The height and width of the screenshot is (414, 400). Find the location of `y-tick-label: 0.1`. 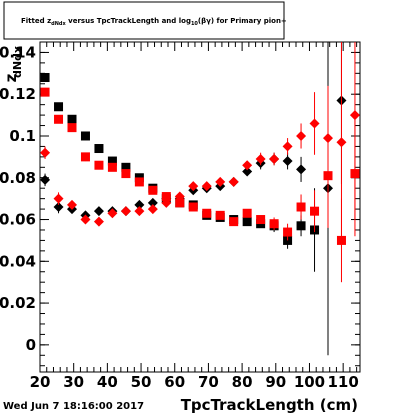

y-tick-label: 0.1 is located at coordinates (22, 136).